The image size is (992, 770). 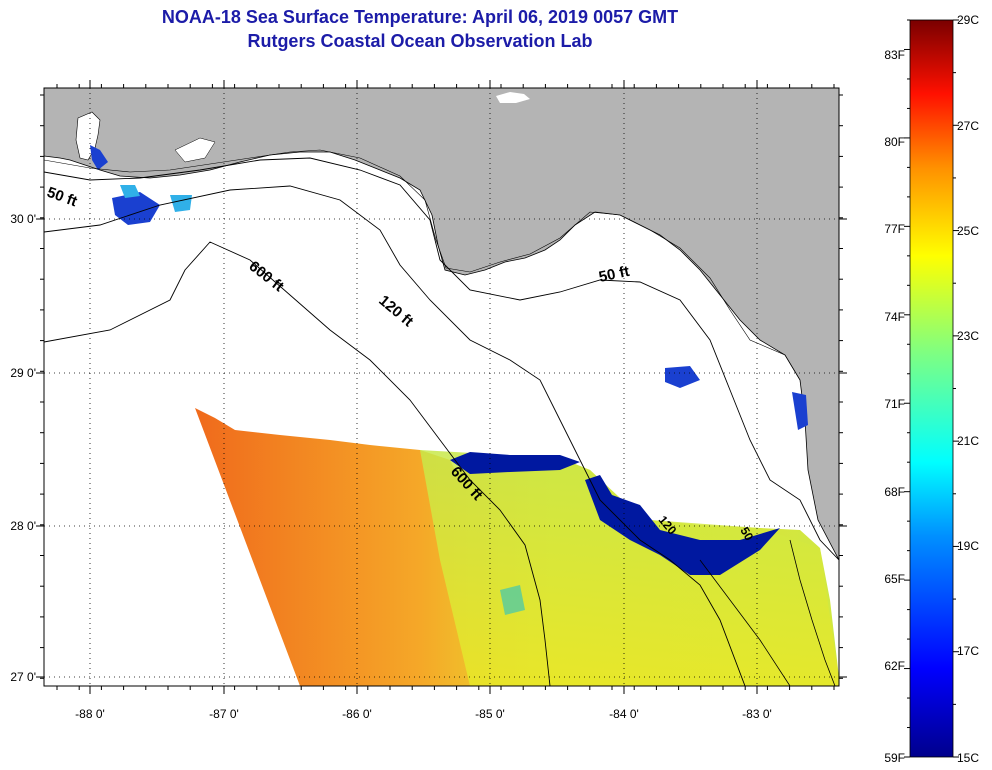 What do you see at coordinates (614, 274) in the screenshot?
I see `contour-label-50ft-east: 50 ft` at bounding box center [614, 274].